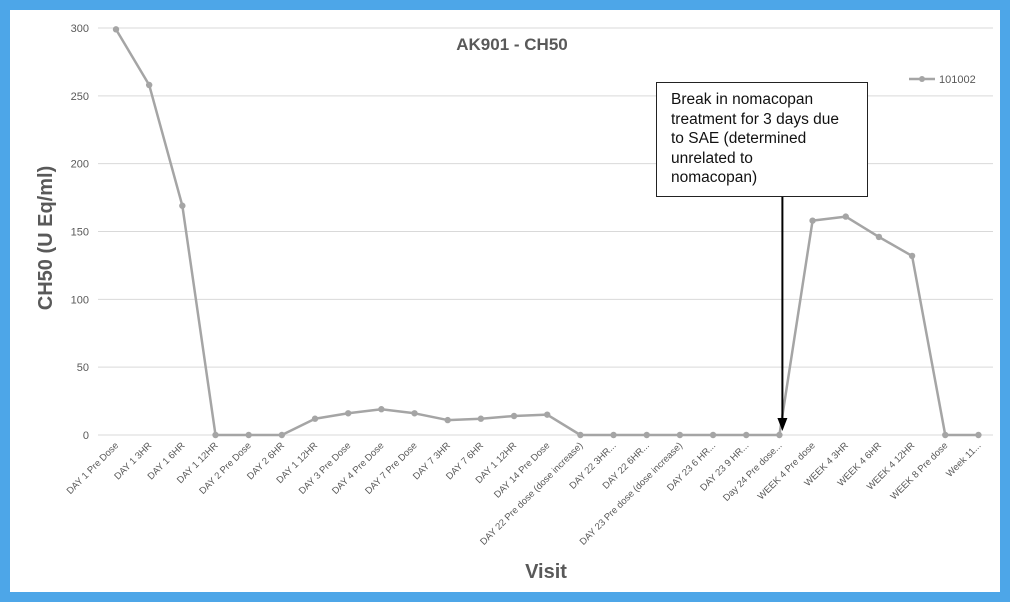 The image size is (1024, 612). Describe the element at coordinates (957, 80) in the screenshot. I see `legend-label: 101002` at that location.